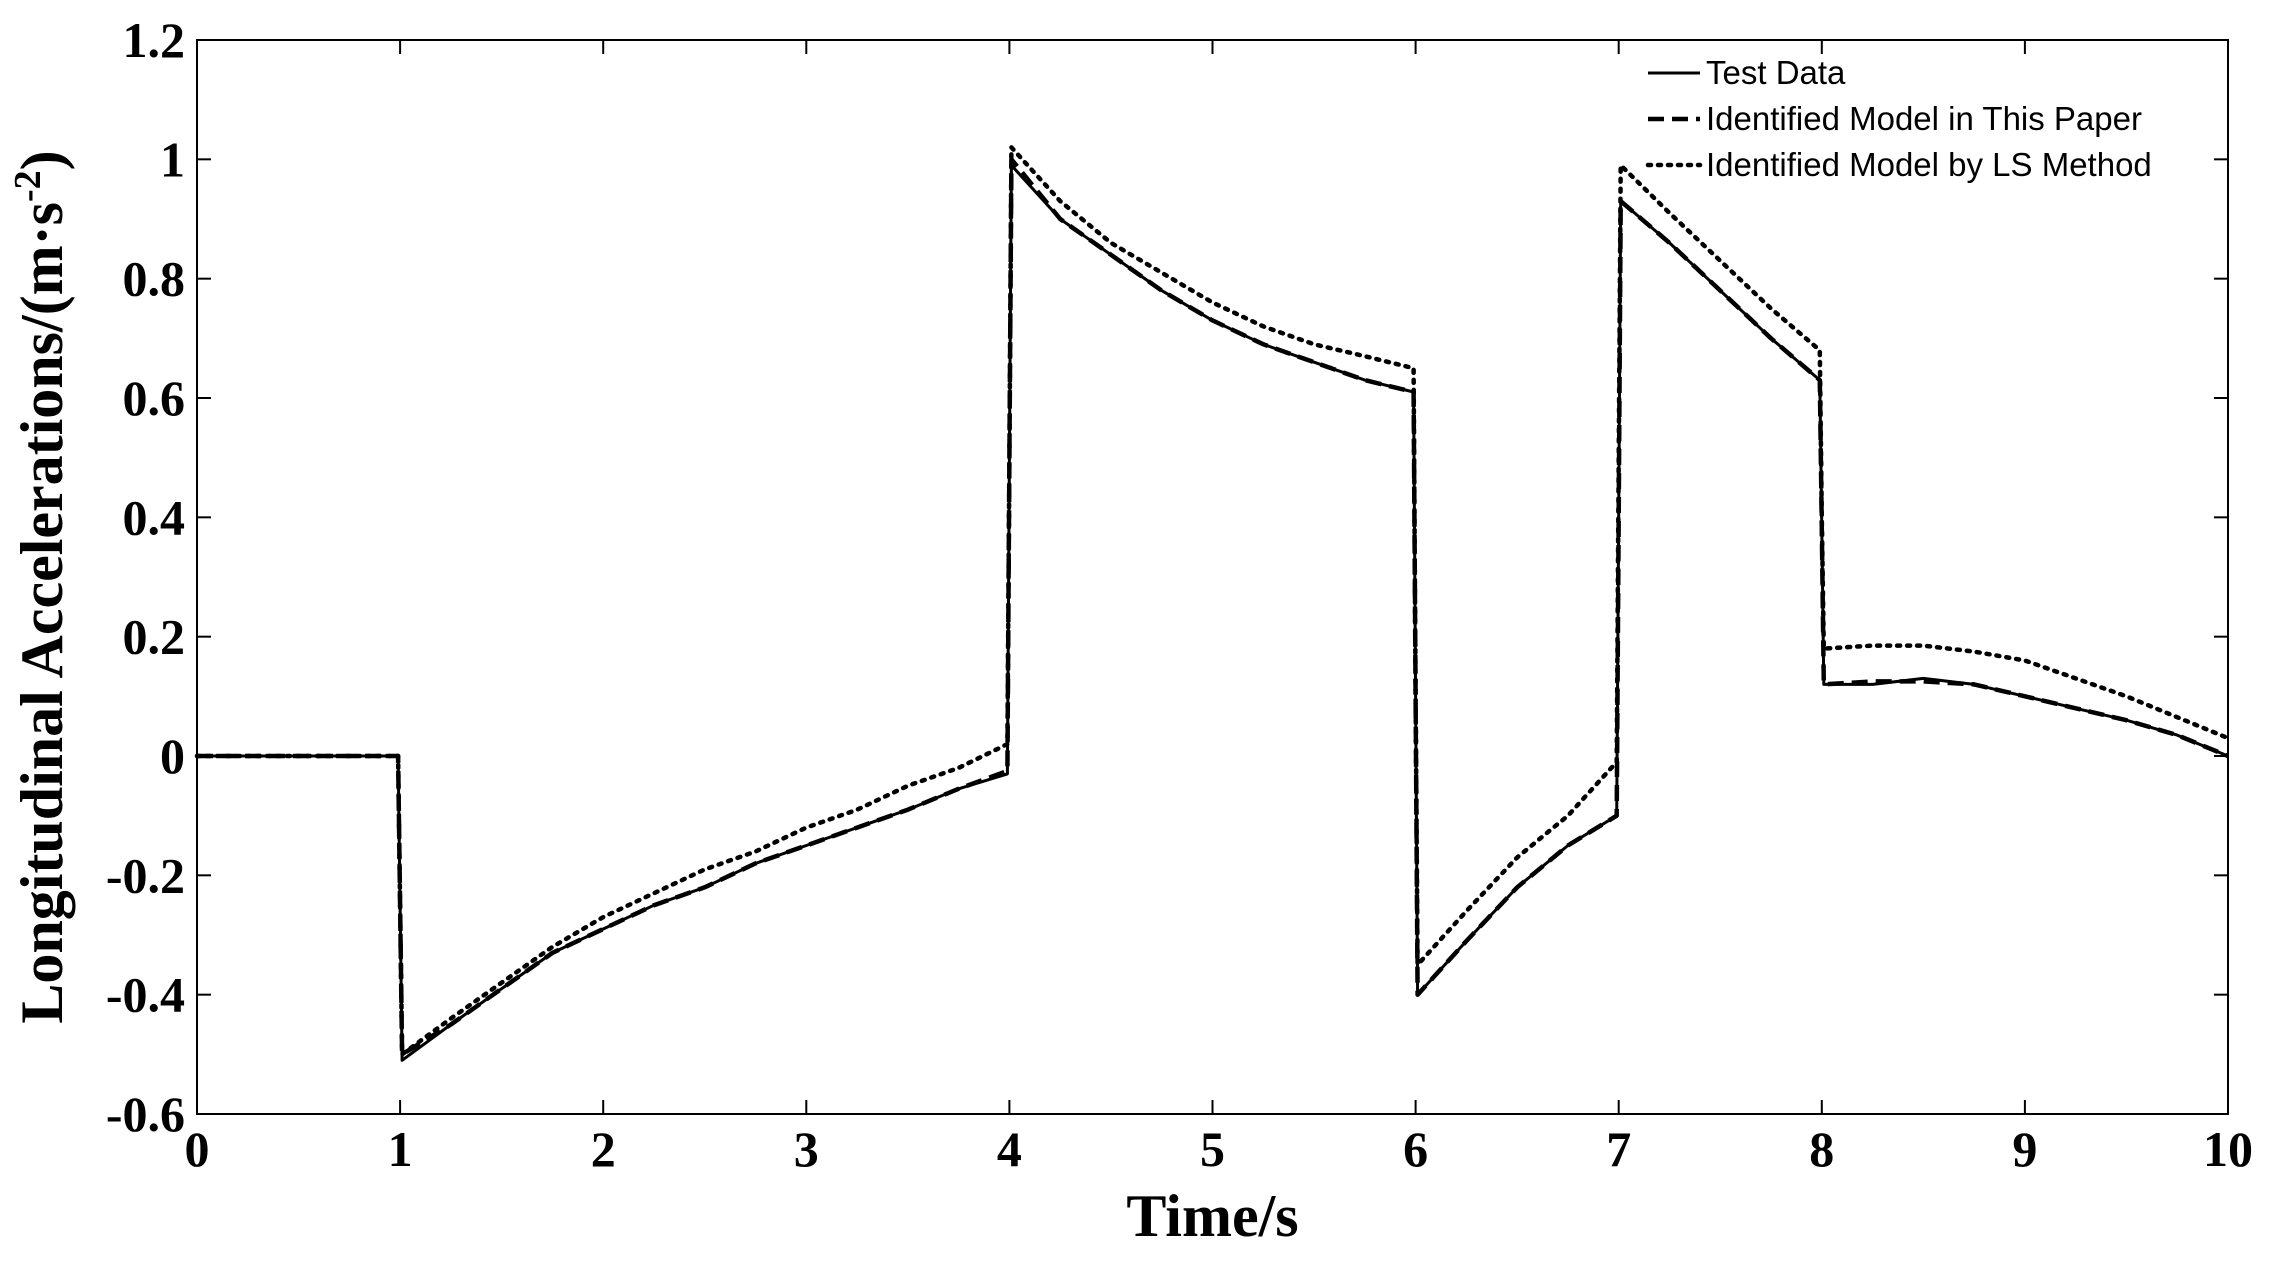  What do you see at coordinates (1009, 1149) in the screenshot?
I see `x-tick-label: 4` at bounding box center [1009, 1149].